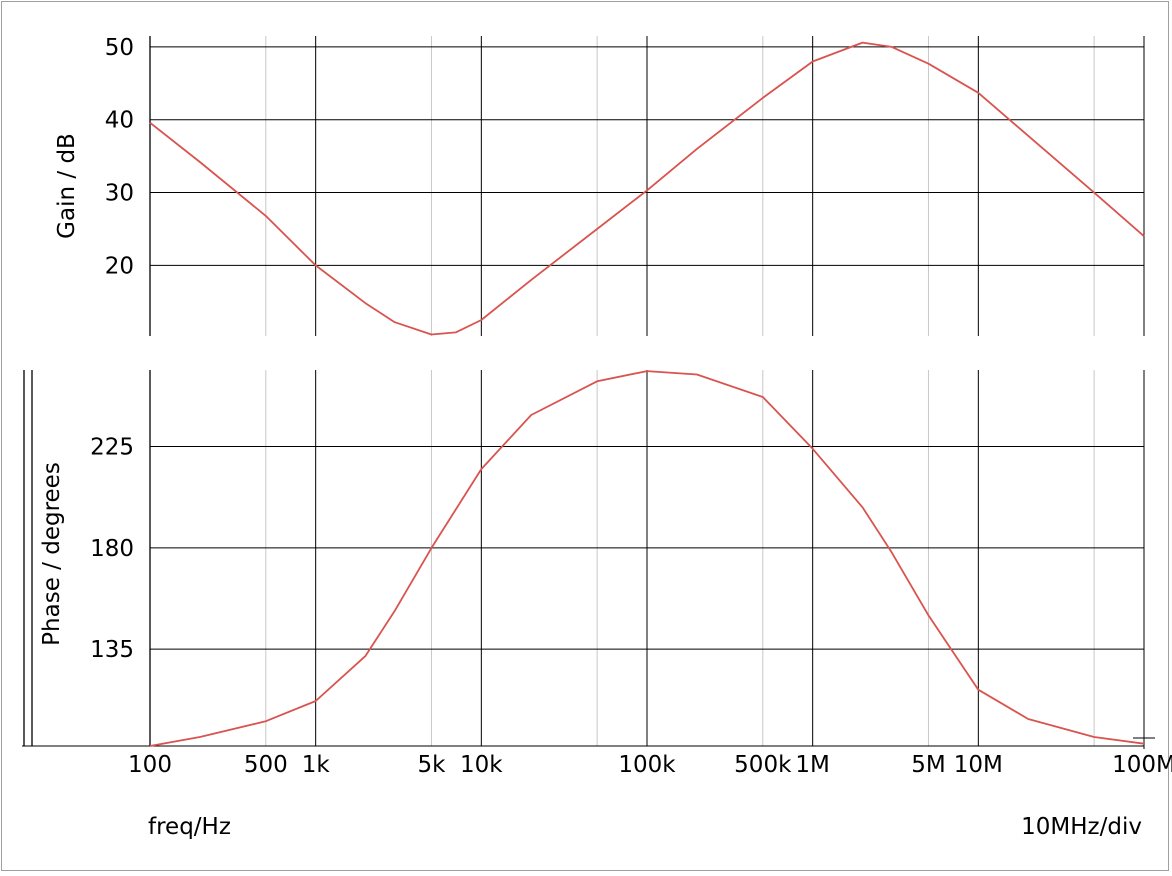  Describe the element at coordinates (119, 48) in the screenshot. I see `y-tick-label: 50` at that location.